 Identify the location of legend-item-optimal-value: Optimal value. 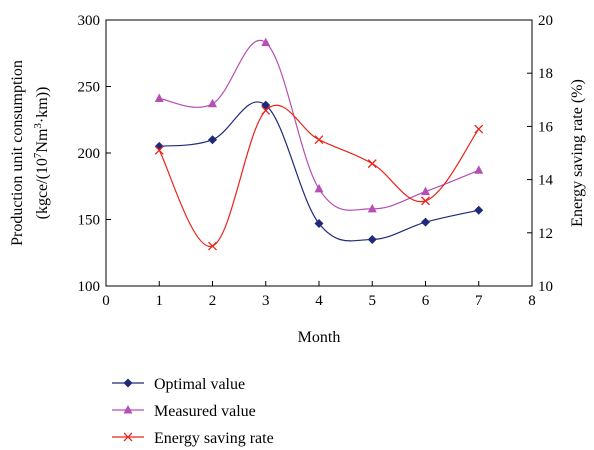
(178, 384).